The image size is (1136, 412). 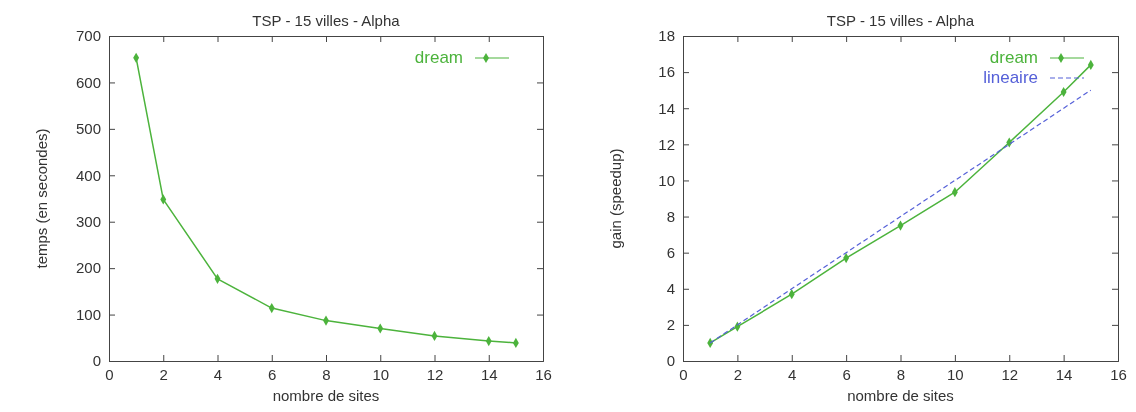 I want to click on y-tick-label: 400, so click(x=88, y=175).